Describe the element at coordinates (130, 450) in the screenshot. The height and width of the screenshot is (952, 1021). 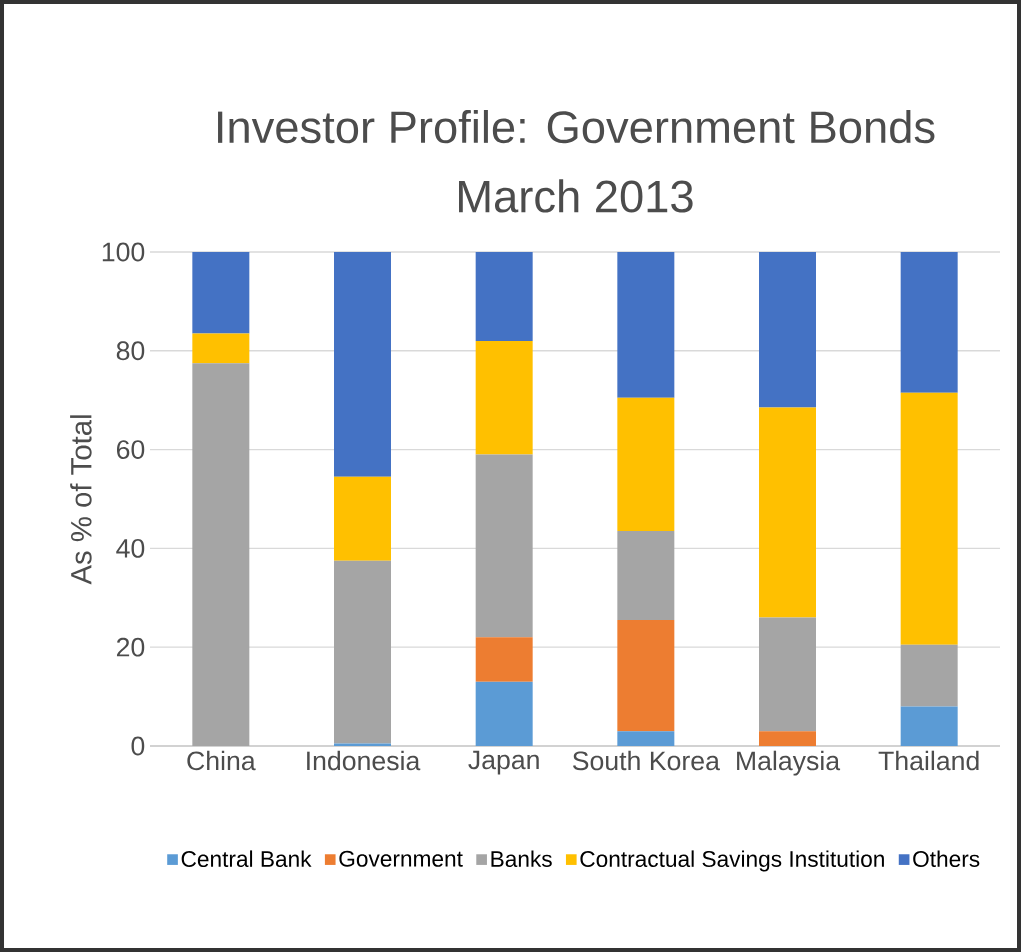
I see `y-tick-label: 60` at that location.